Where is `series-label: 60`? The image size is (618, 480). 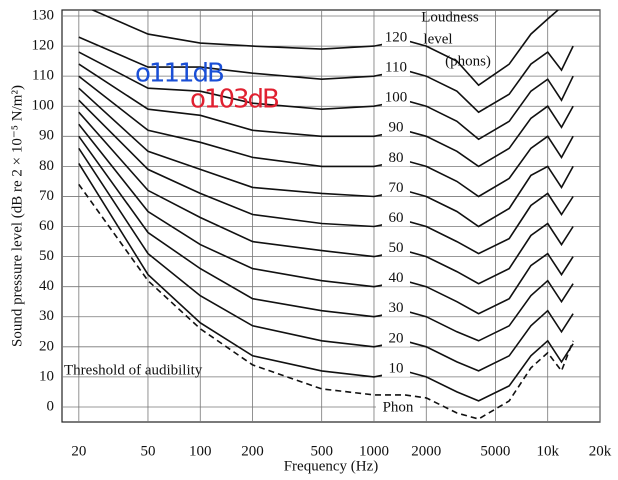 series-label: 60 is located at coordinates (395, 218).